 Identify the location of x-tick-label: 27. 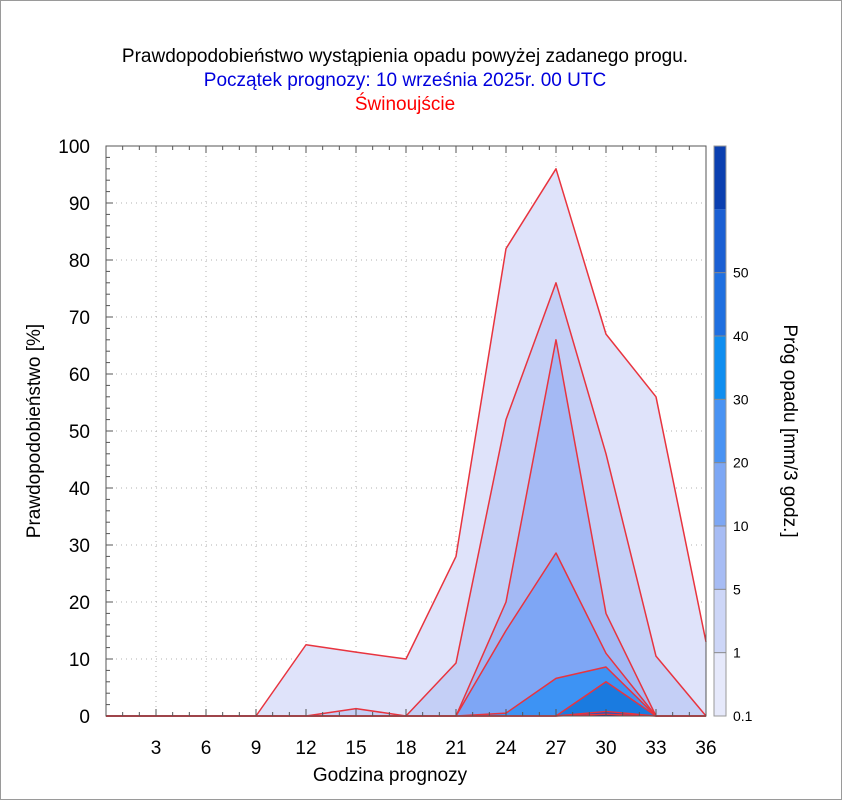
(555, 748).